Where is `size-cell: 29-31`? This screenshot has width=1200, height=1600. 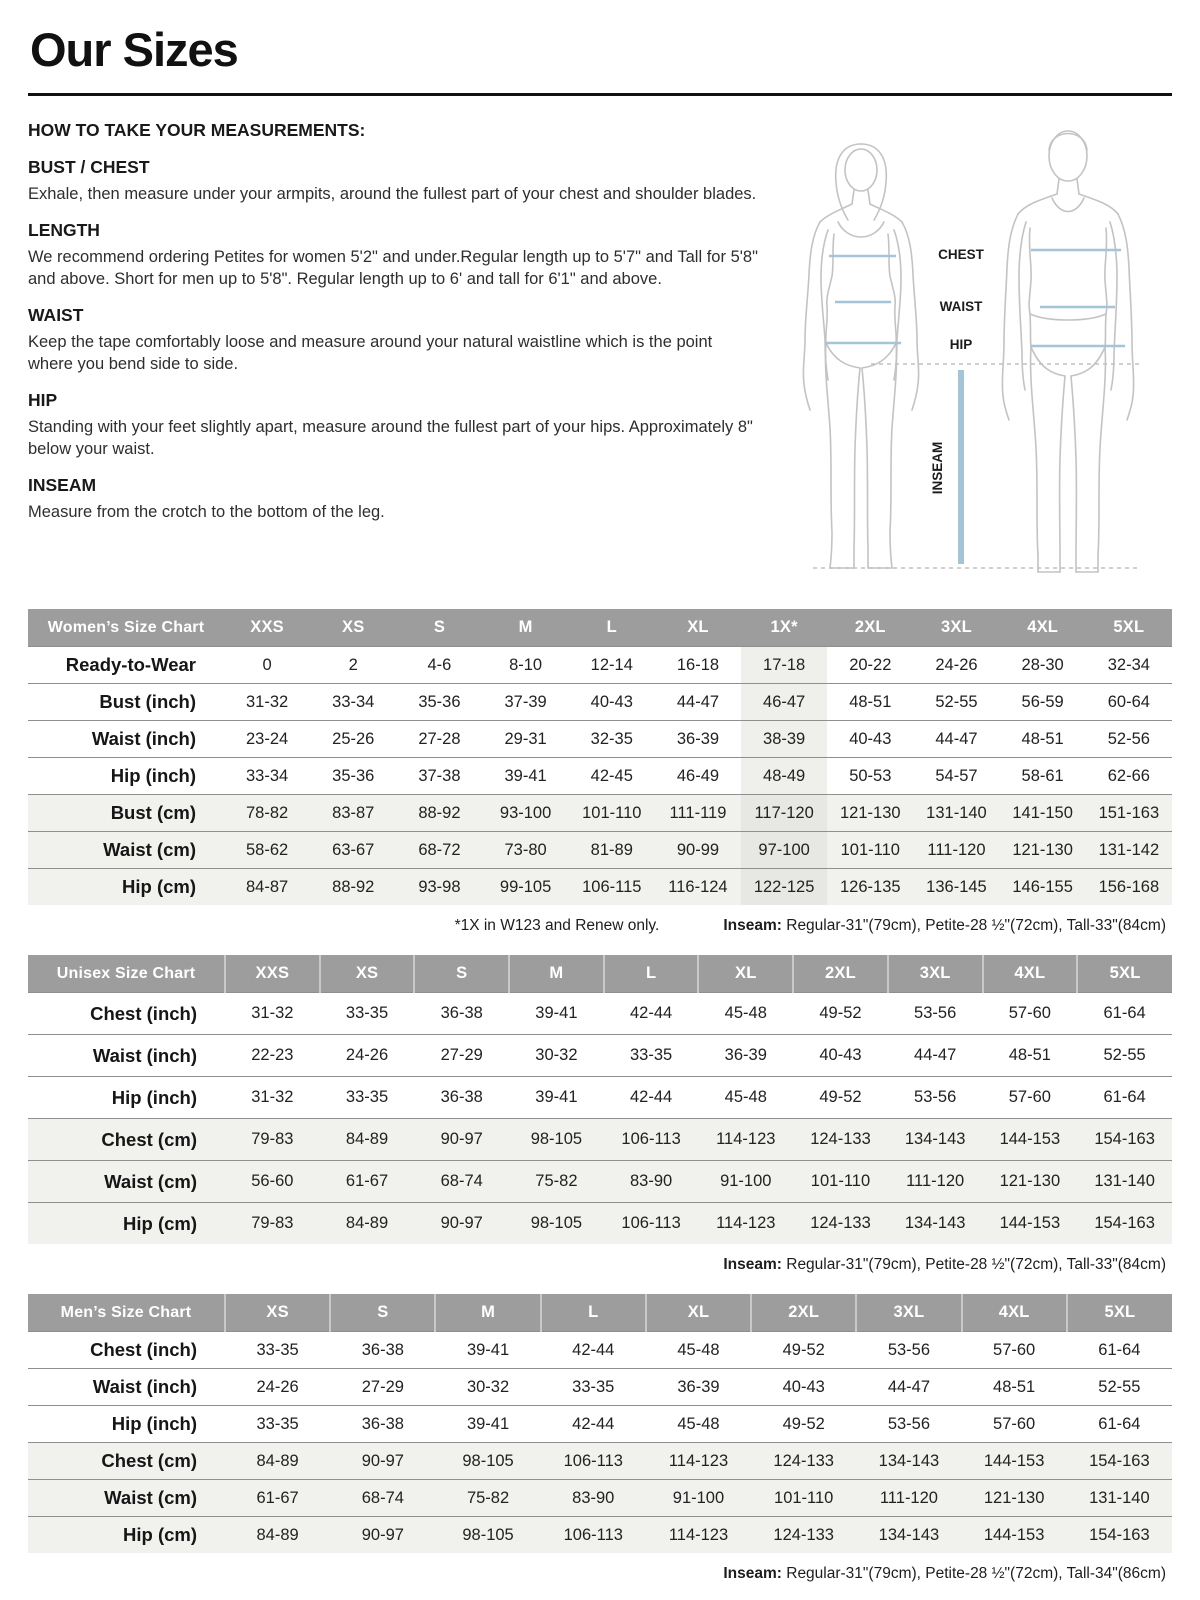
size-cell: 29-31 is located at coordinates (525, 738).